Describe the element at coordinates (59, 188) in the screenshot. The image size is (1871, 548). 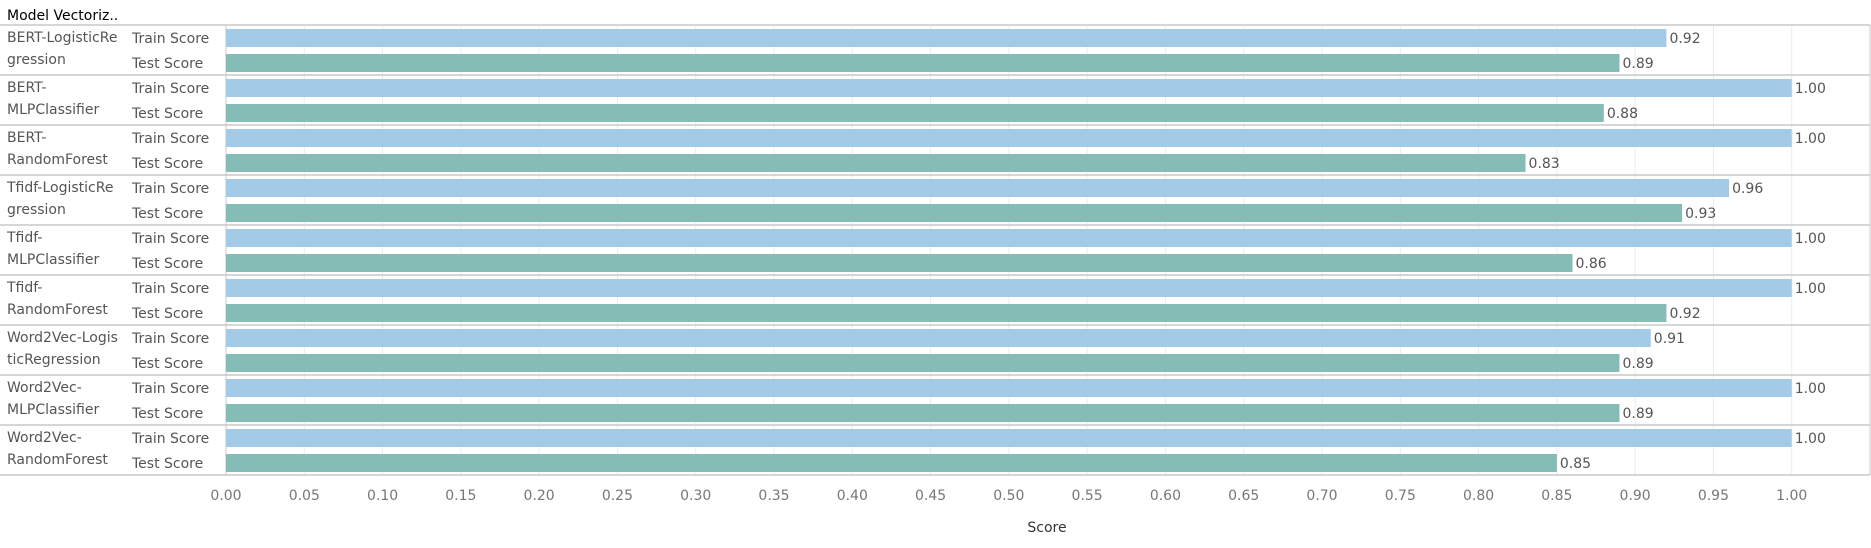
I see `model-label: Tfidf-LogisticRe` at that location.